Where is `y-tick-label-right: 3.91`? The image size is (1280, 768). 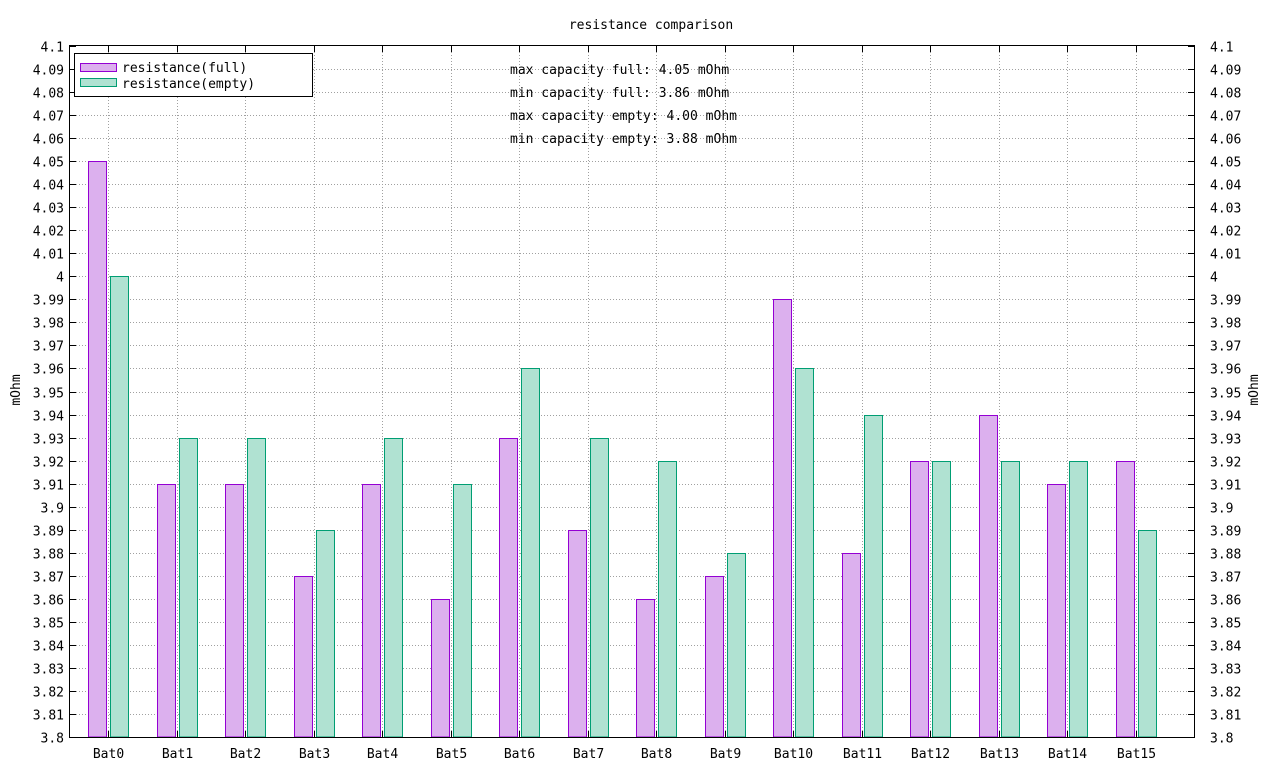
y-tick-label-right: 3.91 is located at coordinates (1225, 486).